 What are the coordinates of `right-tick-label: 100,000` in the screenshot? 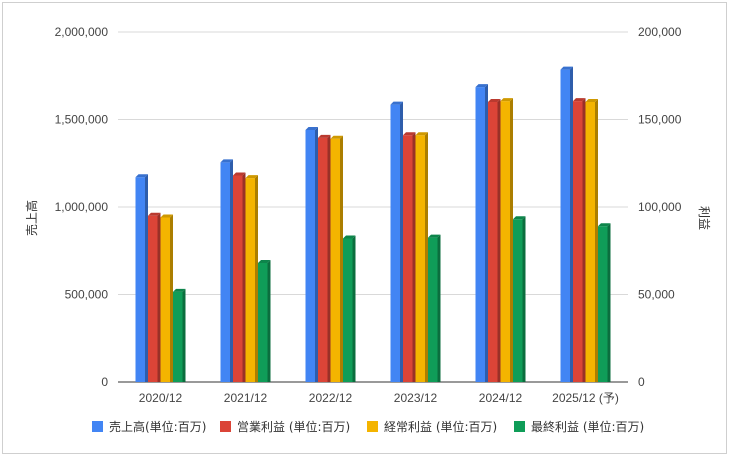 It's located at (660, 207).